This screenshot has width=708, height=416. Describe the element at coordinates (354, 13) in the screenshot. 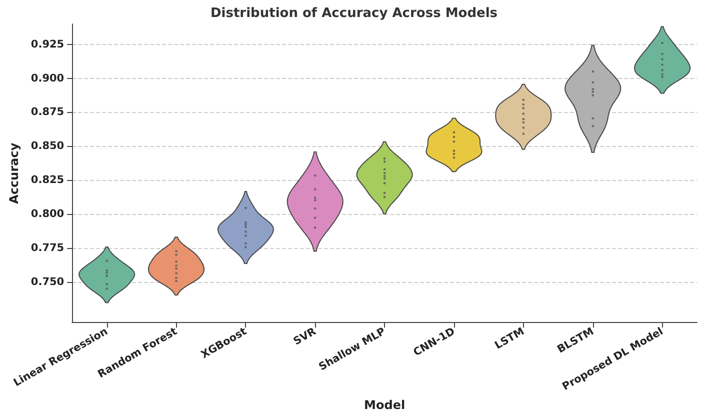

I see `chart-title: Distribution of Accuracy Across Models` at that location.